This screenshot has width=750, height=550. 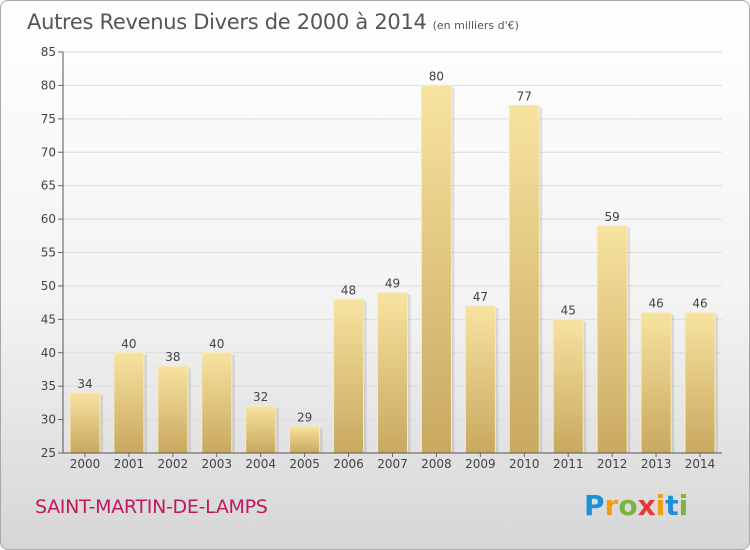 I want to click on logo-letter: x, so click(x=646, y=505).